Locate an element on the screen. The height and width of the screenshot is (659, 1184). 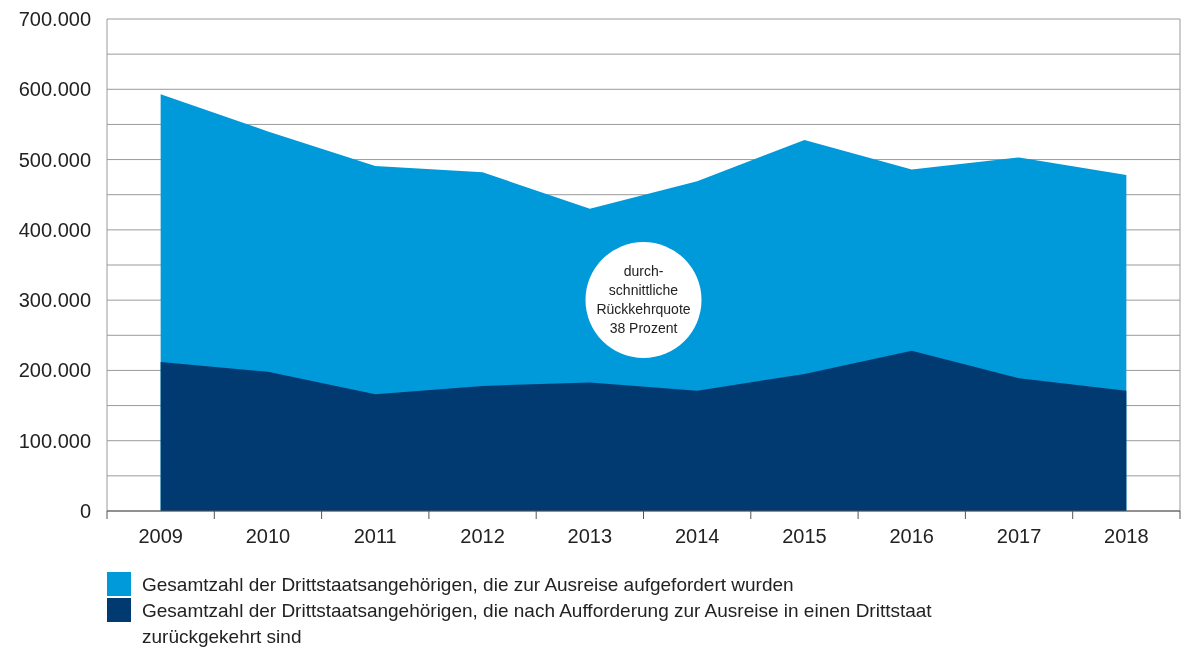
y-tick-label: 100.000 is located at coordinates (54, 440).